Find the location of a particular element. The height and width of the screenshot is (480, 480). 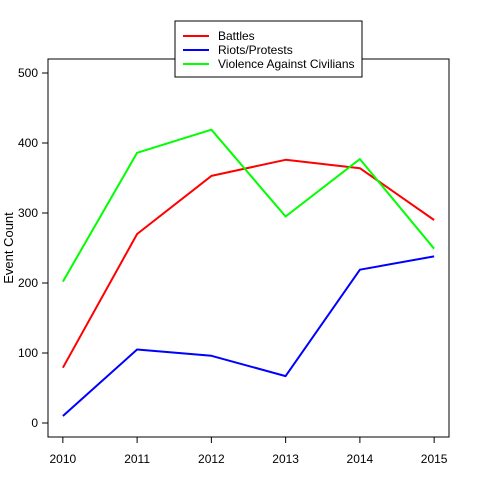

y-tick-label: 200 is located at coordinates (28, 283).